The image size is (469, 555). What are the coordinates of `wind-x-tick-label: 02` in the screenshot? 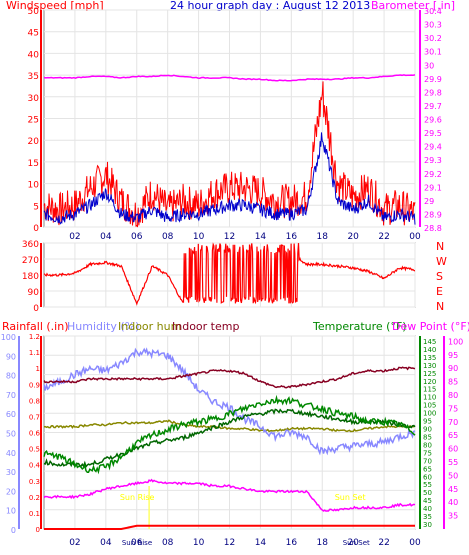 It's located at (74, 237).